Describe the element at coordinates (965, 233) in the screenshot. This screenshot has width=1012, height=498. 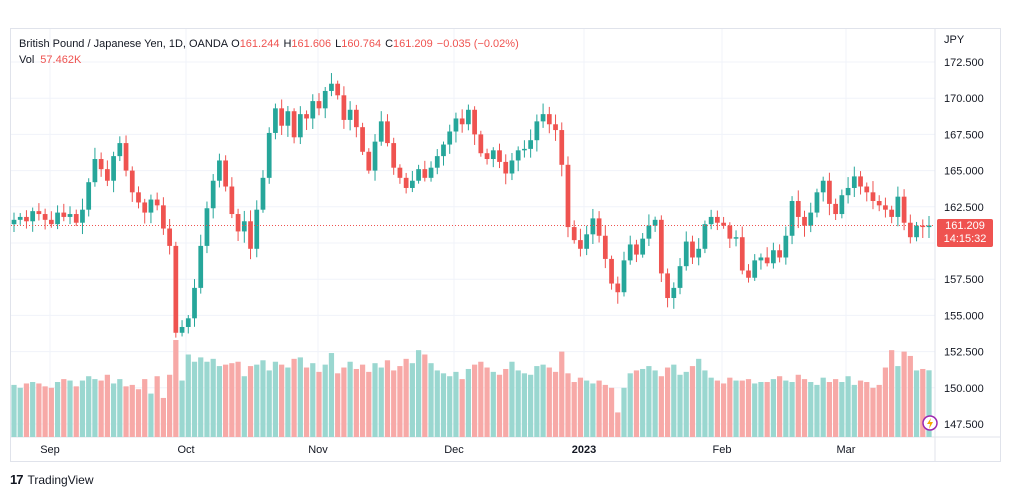
I see `last-price-badge: 161.209 14:15:32` at that location.